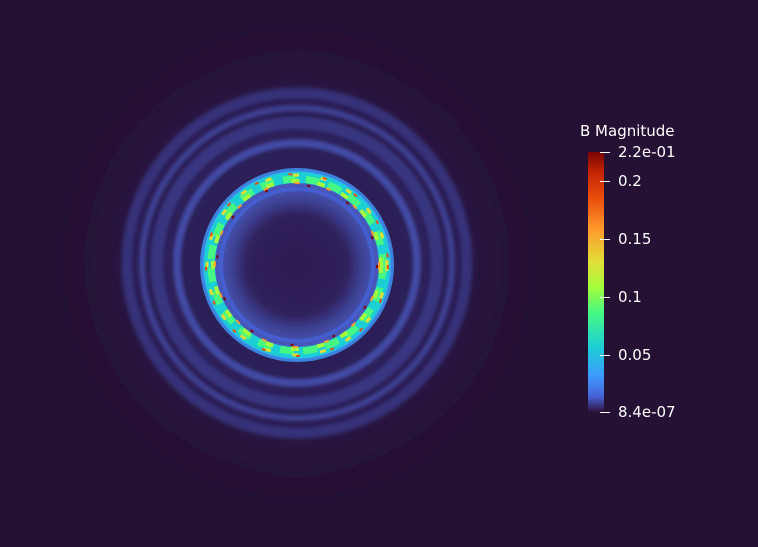  I want to click on inner-region, so click(297, 265).